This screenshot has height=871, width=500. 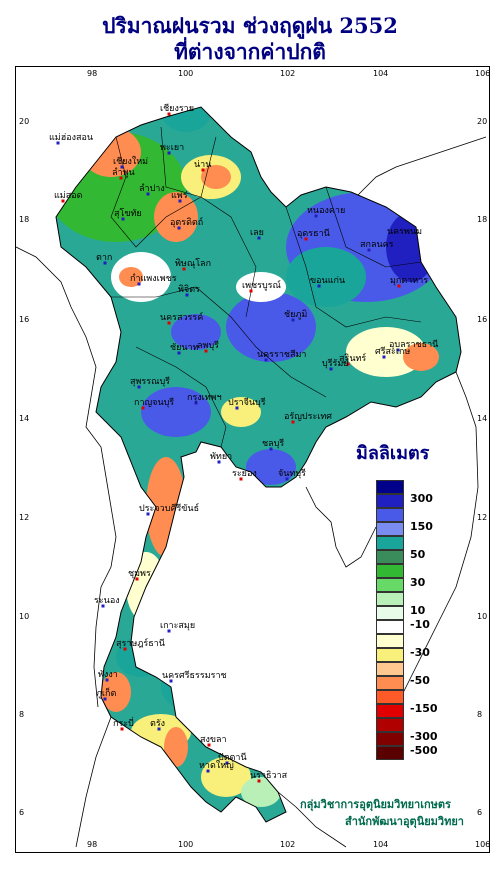 I want to click on lon-tick-98-bottom: 98, so click(x=92, y=844).